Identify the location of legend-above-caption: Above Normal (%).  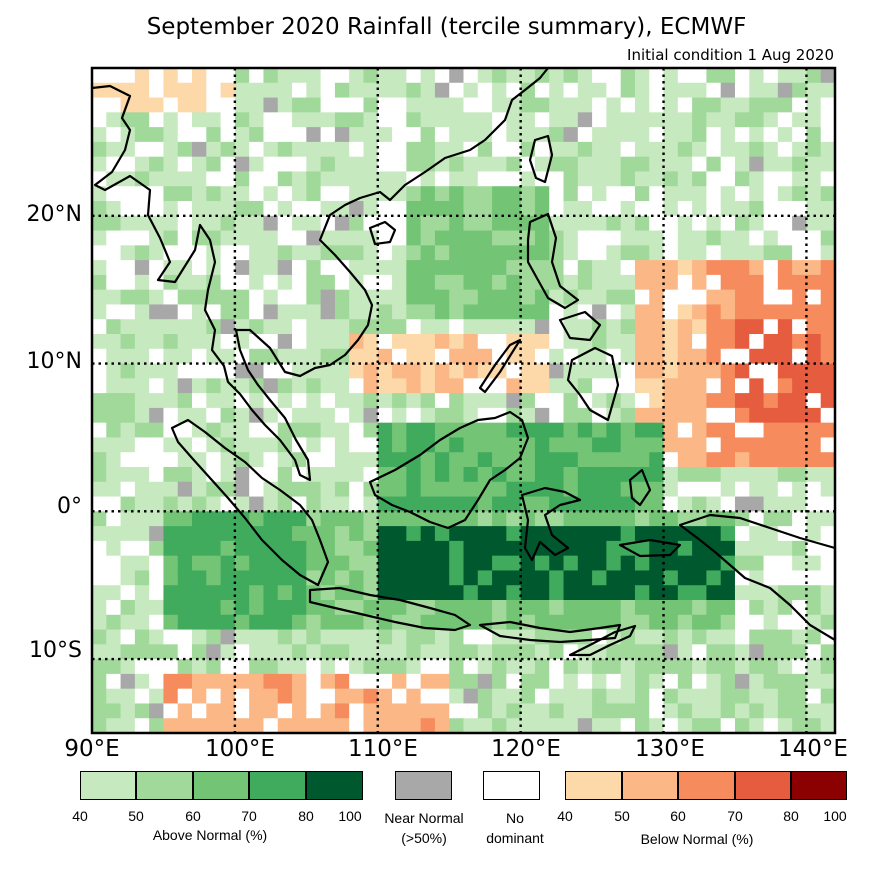
(210, 835).